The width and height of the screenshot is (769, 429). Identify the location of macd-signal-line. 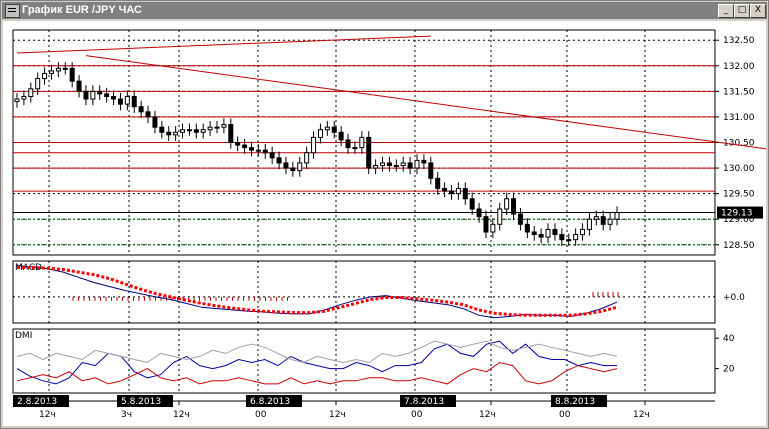
(317, 291).